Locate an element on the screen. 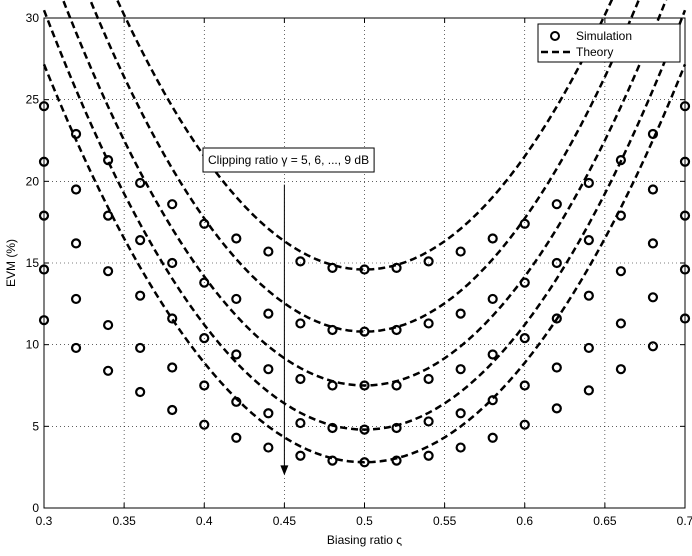  legend-box is located at coordinates (609, 43).